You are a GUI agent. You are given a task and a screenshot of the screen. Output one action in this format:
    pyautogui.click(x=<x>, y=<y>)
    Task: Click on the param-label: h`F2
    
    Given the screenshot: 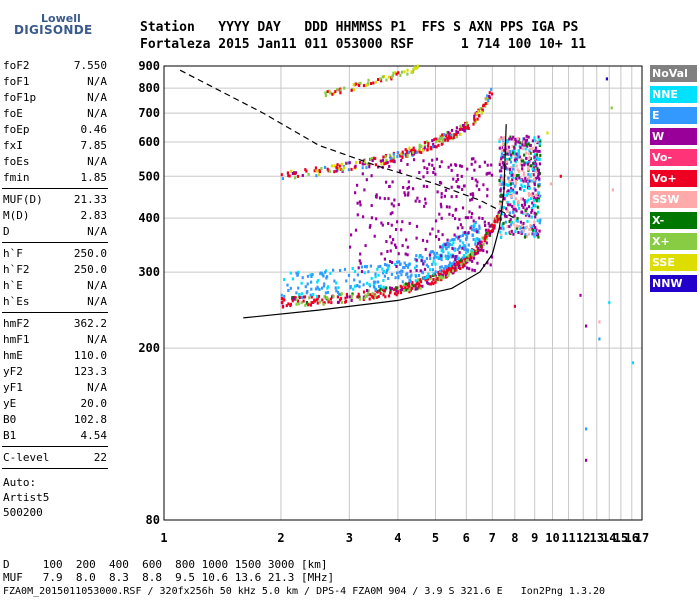 What is the action you would take?
    pyautogui.click(x=16, y=269)
    